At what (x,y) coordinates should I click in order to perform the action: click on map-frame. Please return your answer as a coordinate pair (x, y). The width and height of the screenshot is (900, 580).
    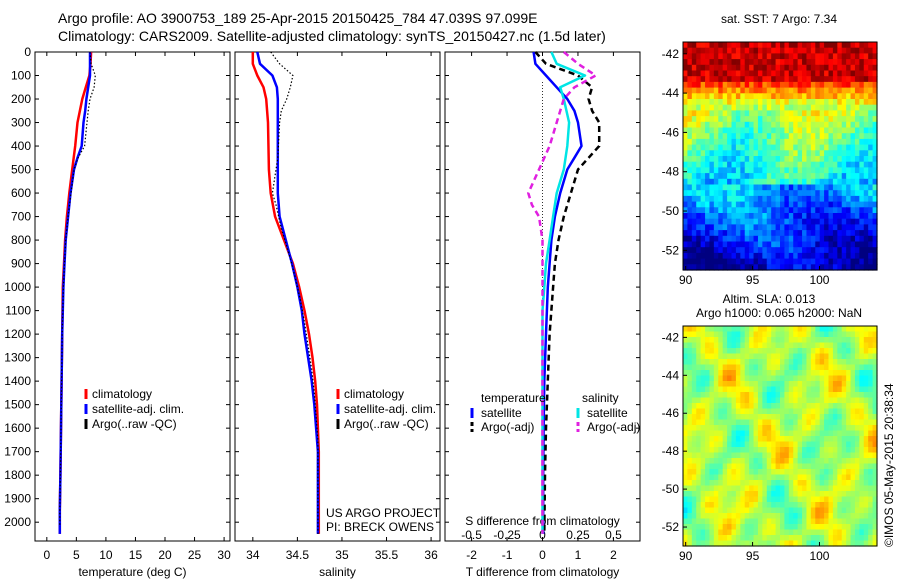
    Looking at the image, I should click on (780, 436).